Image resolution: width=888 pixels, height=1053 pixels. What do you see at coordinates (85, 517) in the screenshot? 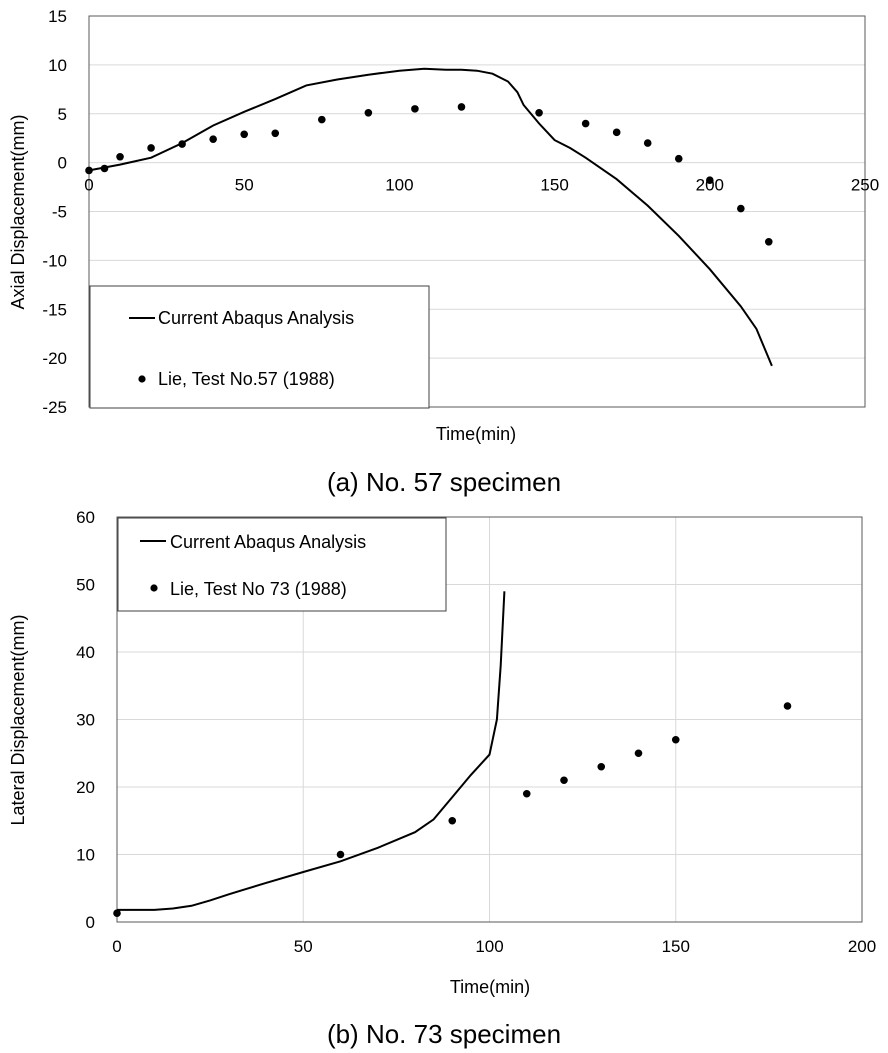
I see `chart-b-y-tick-label: 60` at bounding box center [85, 517].